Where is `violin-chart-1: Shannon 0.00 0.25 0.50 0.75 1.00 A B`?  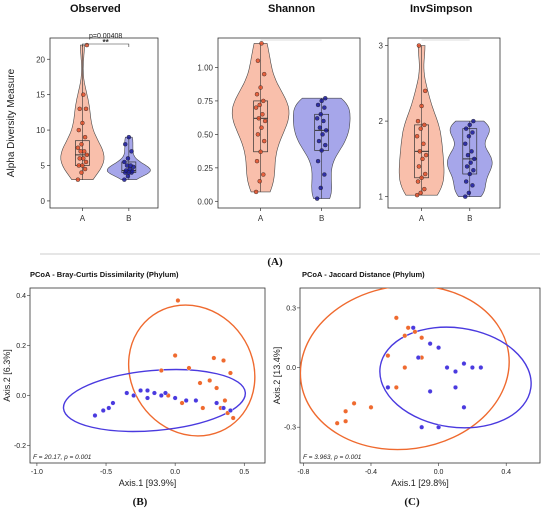 violin-chart-1: Shannon 0.00 0.25 0.50 0.75 1.00 A B is located at coordinates (279, 113).